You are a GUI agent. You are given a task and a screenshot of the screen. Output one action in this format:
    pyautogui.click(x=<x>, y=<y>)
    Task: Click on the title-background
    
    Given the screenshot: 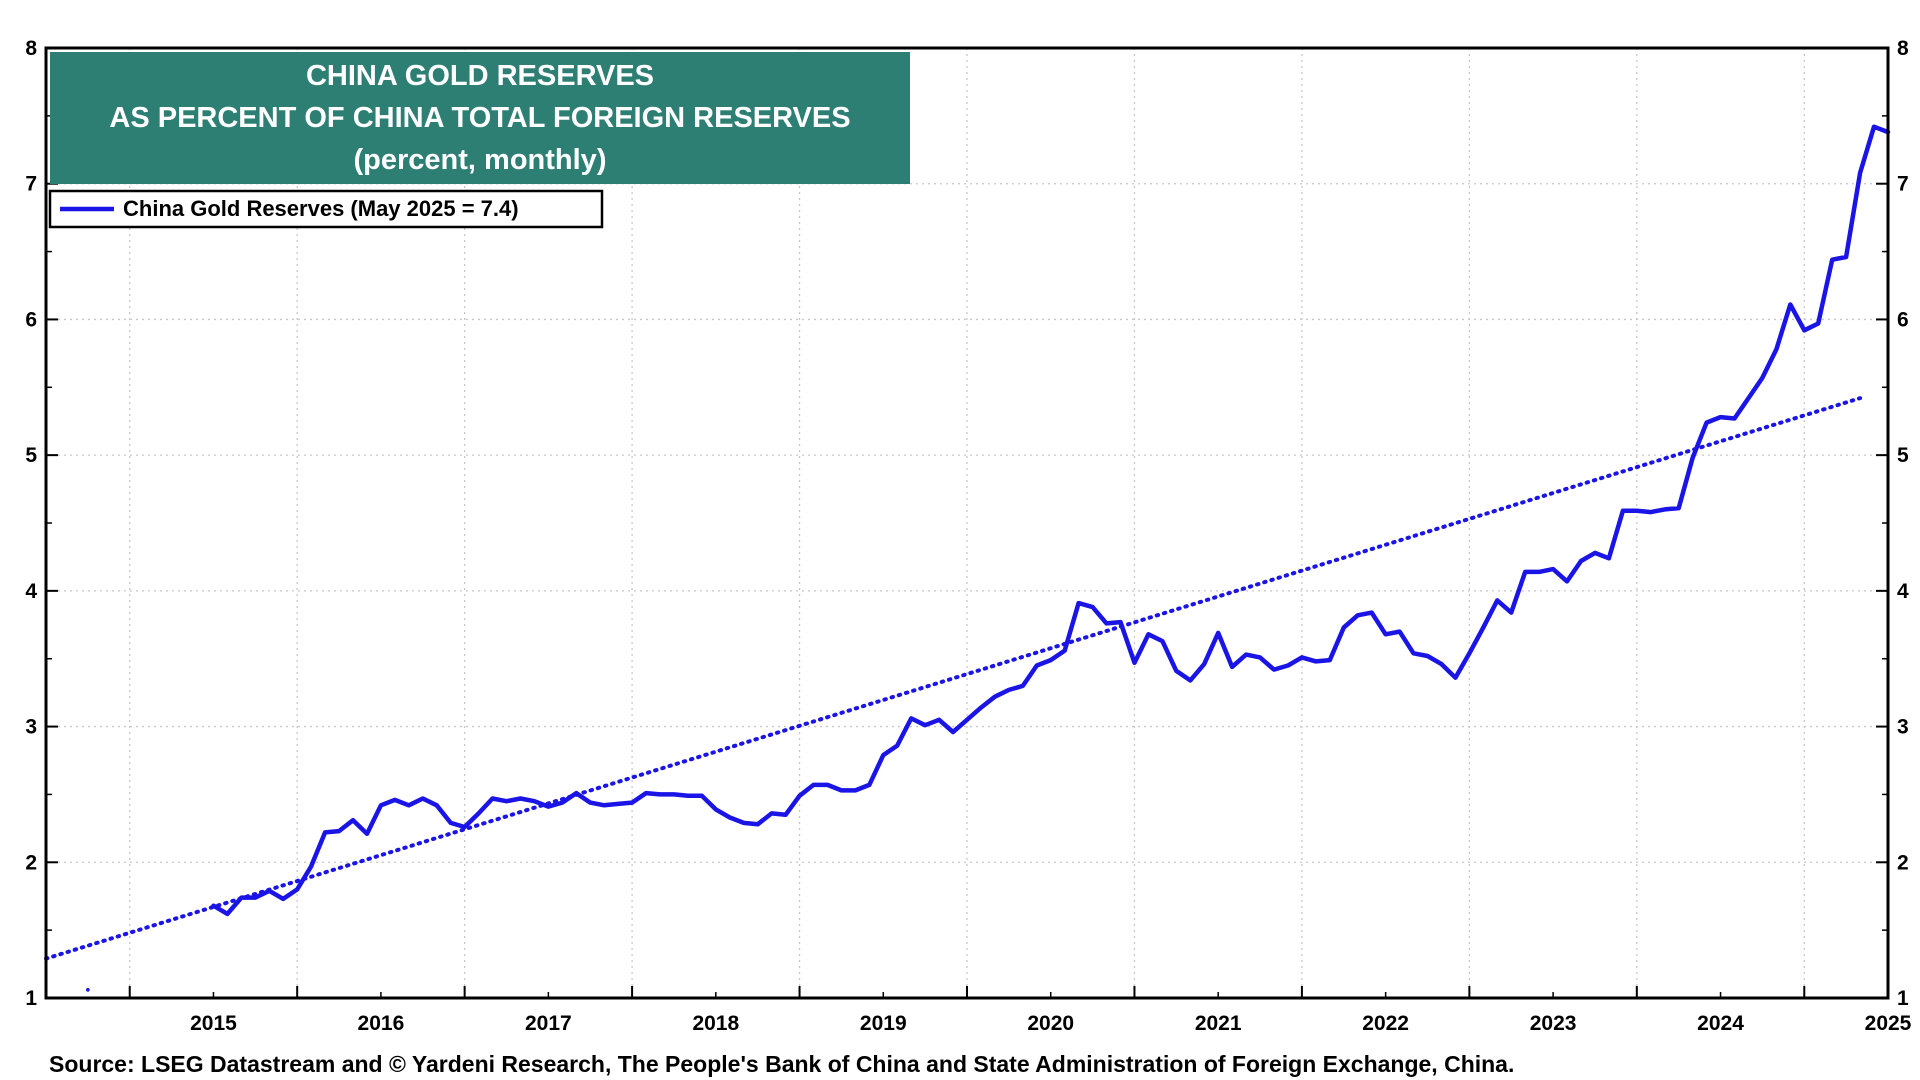 What is the action you would take?
    pyautogui.click(x=480, y=118)
    